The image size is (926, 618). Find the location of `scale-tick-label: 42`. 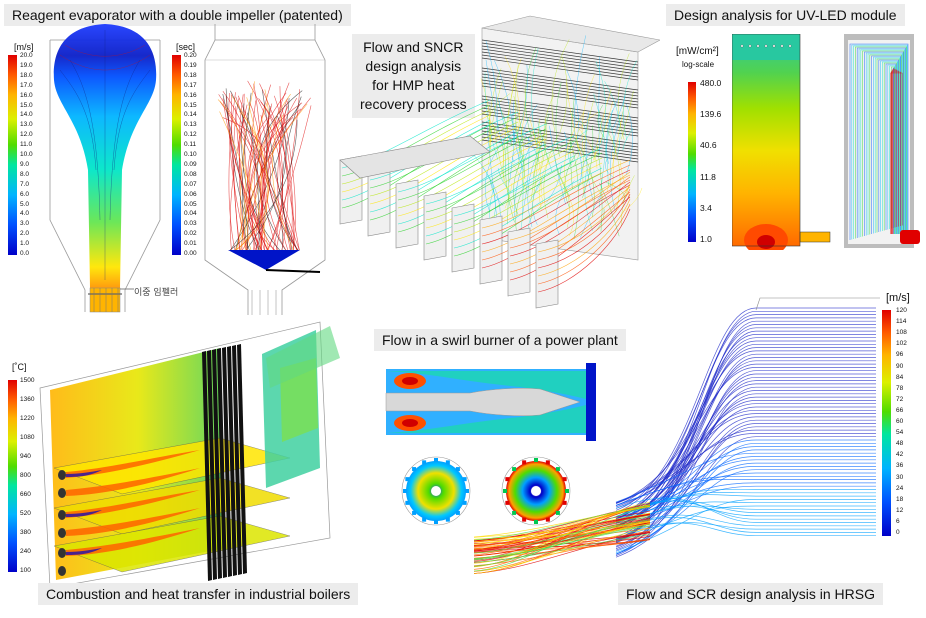

scale-tick-label: 42 is located at coordinates (900, 455).